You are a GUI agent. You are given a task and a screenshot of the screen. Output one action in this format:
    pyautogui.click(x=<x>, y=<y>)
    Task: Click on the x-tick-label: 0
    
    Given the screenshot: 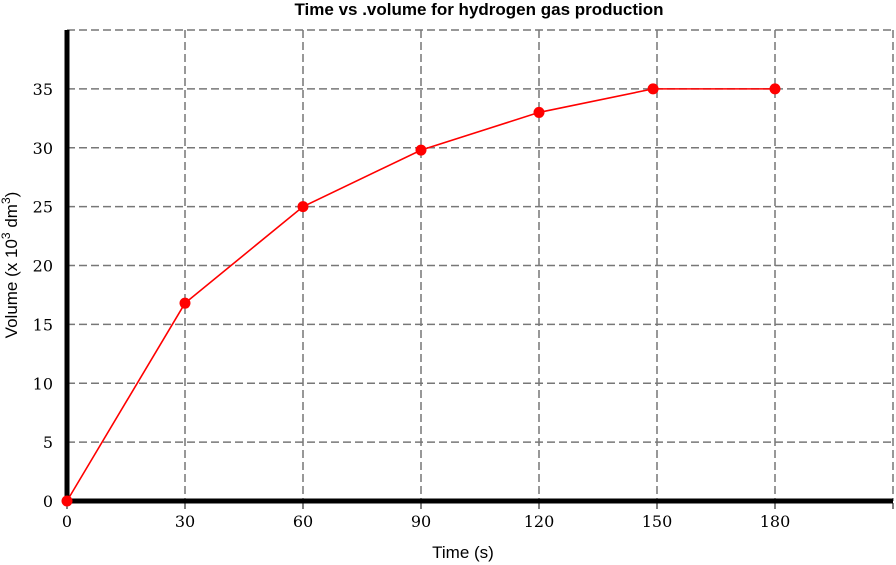 What is the action you would take?
    pyautogui.click(x=67, y=521)
    